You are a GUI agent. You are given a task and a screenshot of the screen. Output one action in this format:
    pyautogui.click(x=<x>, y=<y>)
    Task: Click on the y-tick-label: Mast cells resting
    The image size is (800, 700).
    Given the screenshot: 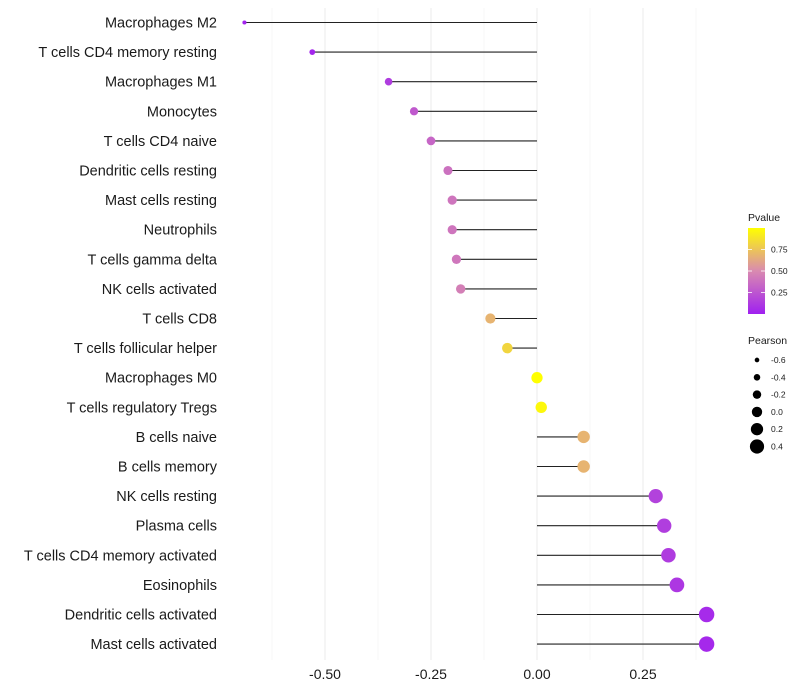 What is the action you would take?
    pyautogui.click(x=161, y=201)
    